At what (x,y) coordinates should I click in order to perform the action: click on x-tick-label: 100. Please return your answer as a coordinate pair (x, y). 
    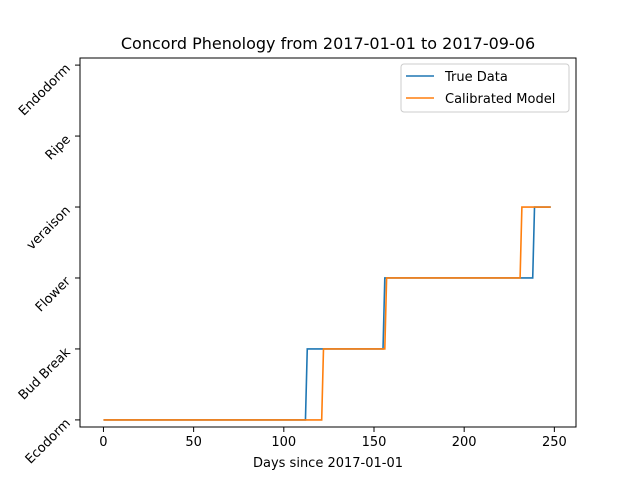
    Looking at the image, I should click on (283, 442).